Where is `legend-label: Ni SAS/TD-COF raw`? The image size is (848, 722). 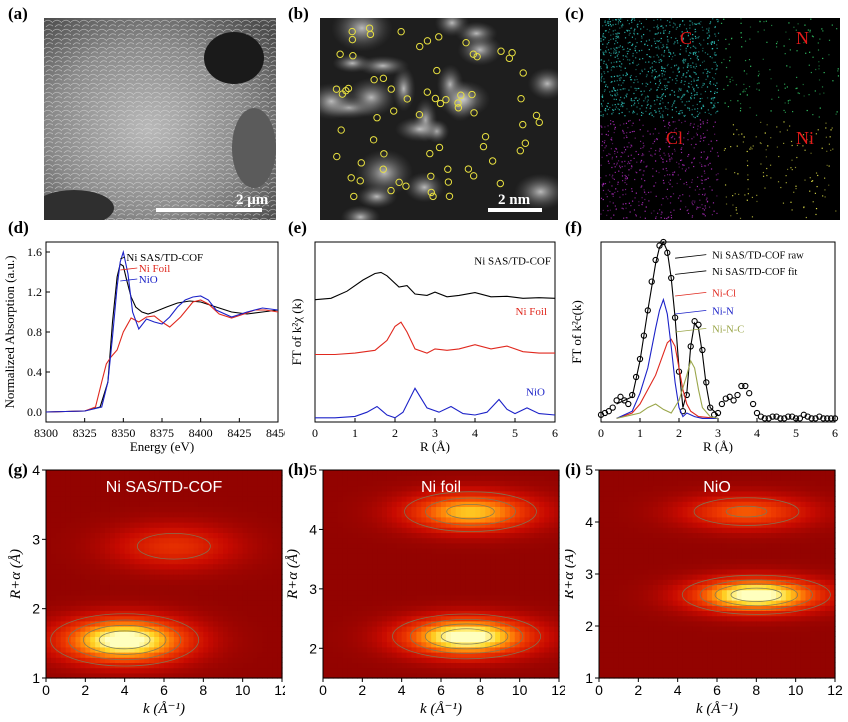
legend-label: Ni SAS/TD-COF raw is located at coordinates (758, 256).